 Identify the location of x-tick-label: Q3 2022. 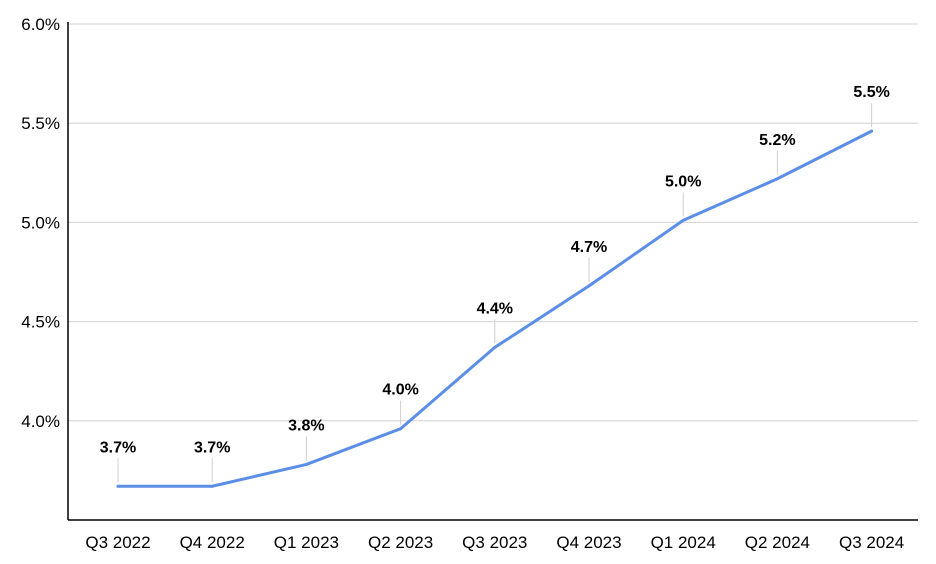
(117, 542).